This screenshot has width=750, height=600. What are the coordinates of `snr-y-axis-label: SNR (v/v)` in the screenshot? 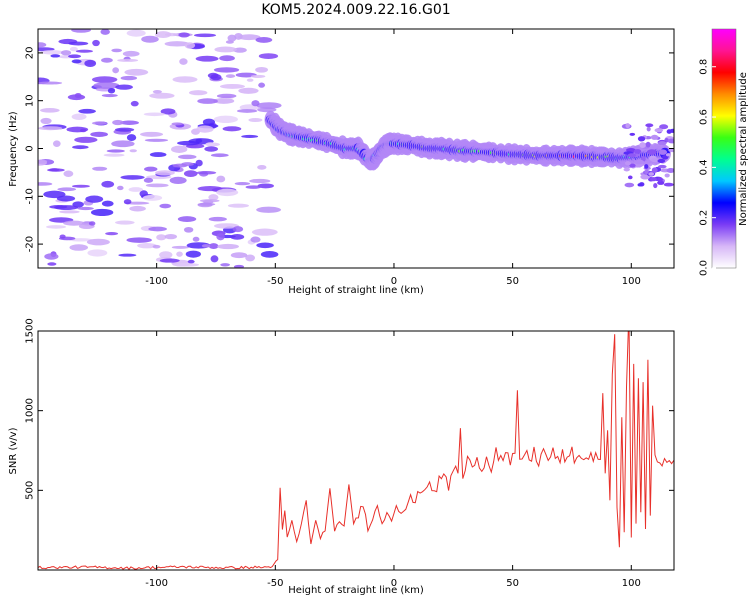 It's located at (13, 450).